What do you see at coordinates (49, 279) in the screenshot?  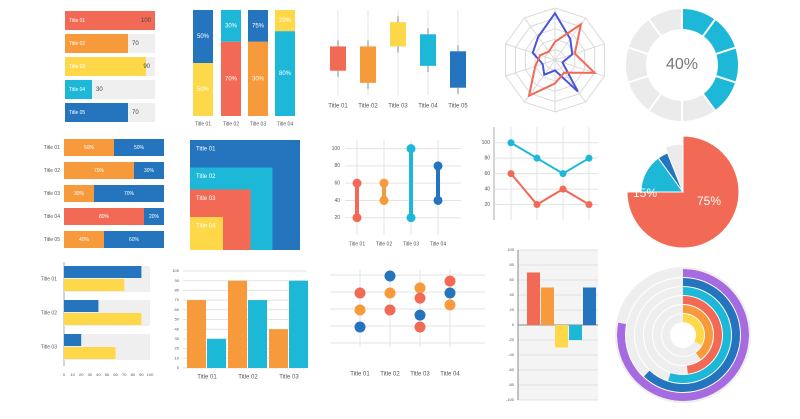 I see `c11-category-label: Title 01` at bounding box center [49, 279].